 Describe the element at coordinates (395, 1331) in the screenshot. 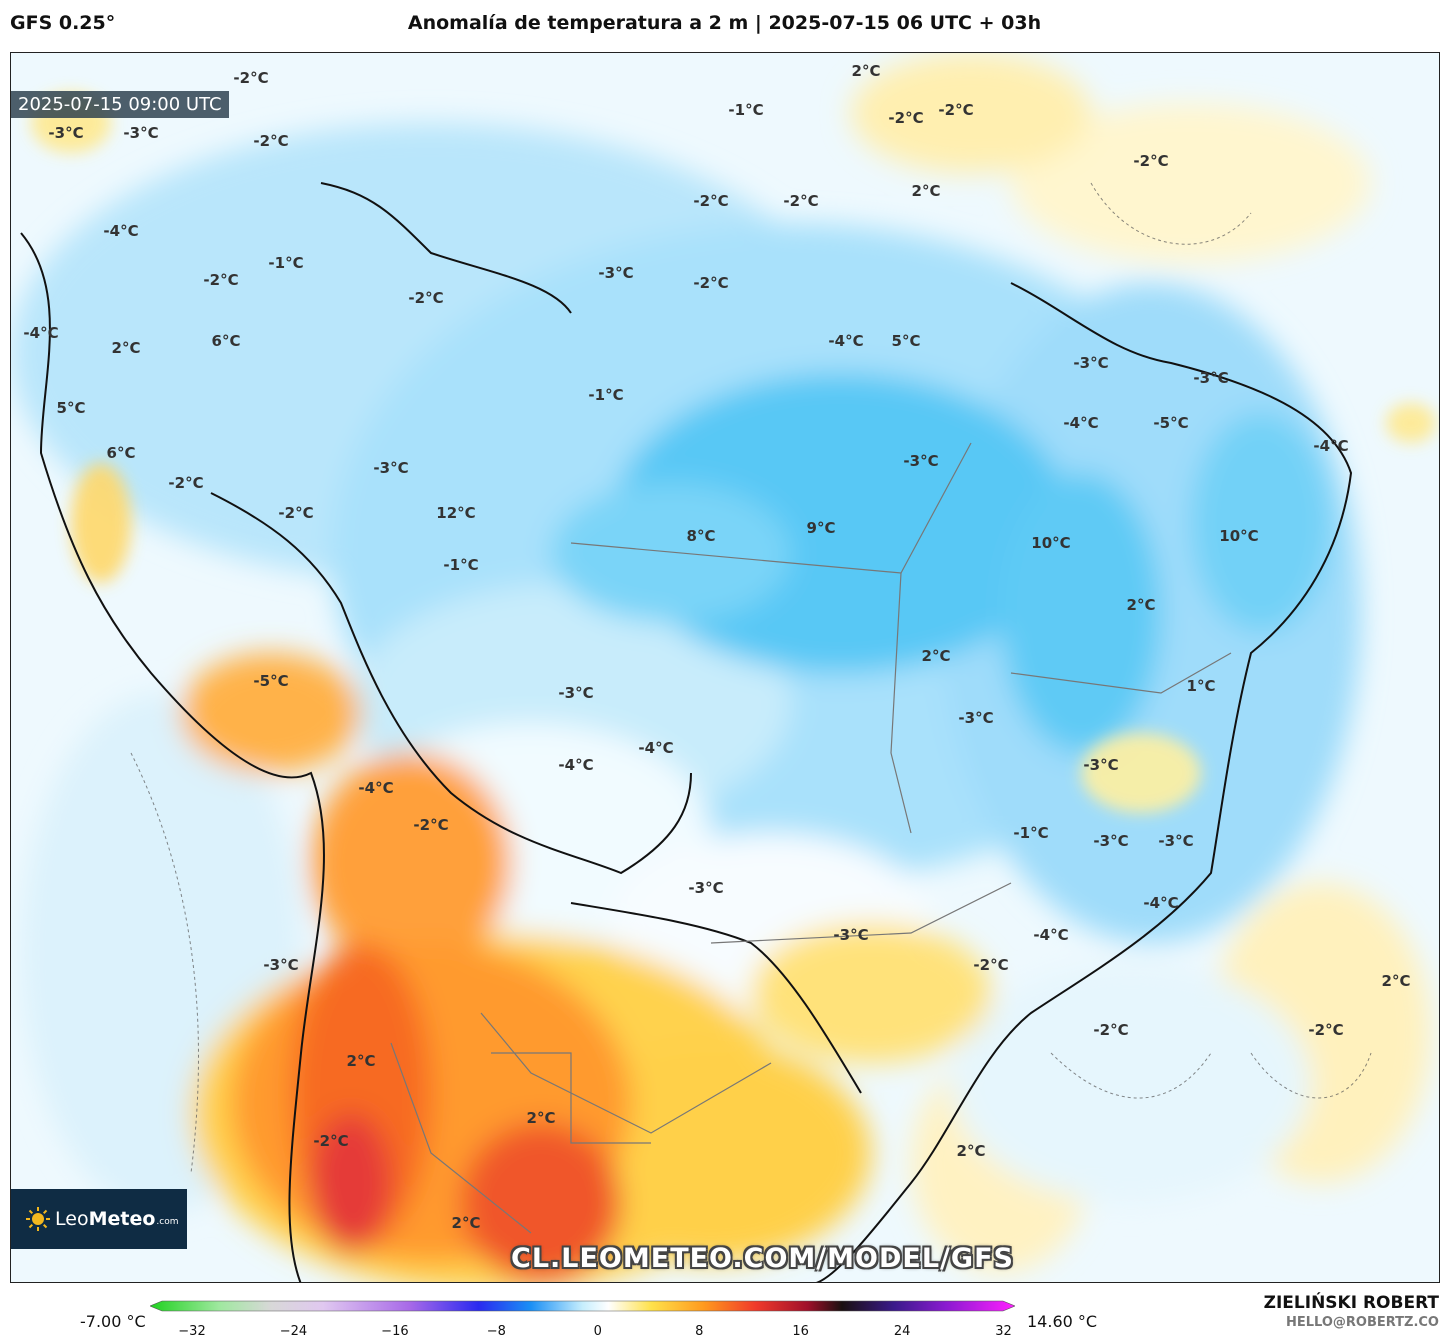

I see `colorbar-tick-label: −16` at that location.